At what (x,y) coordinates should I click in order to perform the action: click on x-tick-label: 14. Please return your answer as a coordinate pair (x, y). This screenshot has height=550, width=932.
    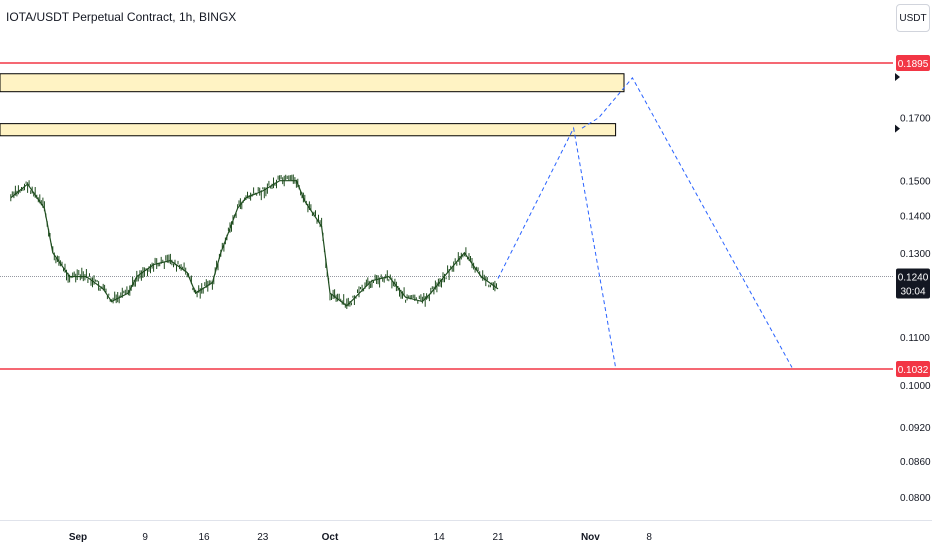
    Looking at the image, I should click on (440, 537).